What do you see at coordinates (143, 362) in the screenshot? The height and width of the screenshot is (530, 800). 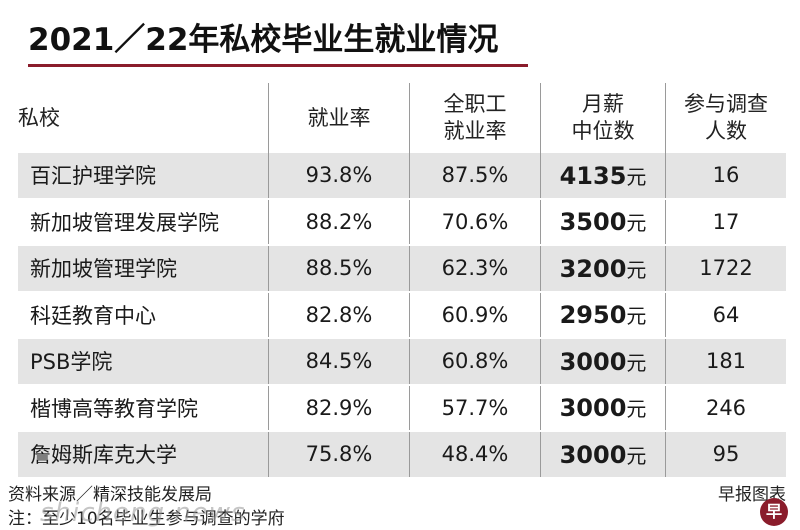 I see `cell-school: PSB学院` at bounding box center [143, 362].